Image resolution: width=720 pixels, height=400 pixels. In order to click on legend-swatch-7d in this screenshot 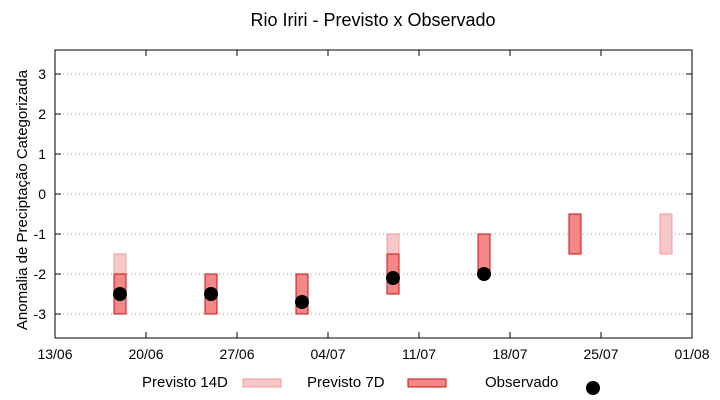, I will do `click(427, 383)`.